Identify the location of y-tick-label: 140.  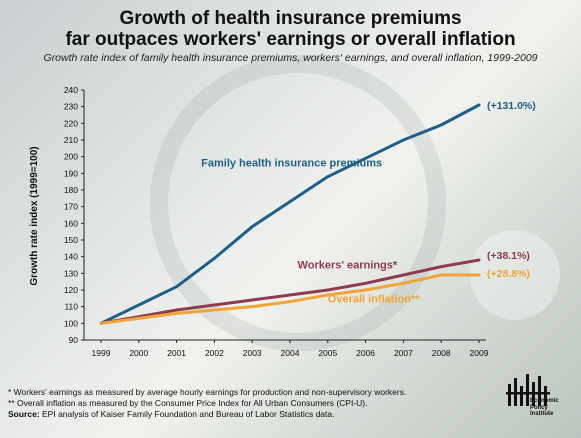
(71, 257).